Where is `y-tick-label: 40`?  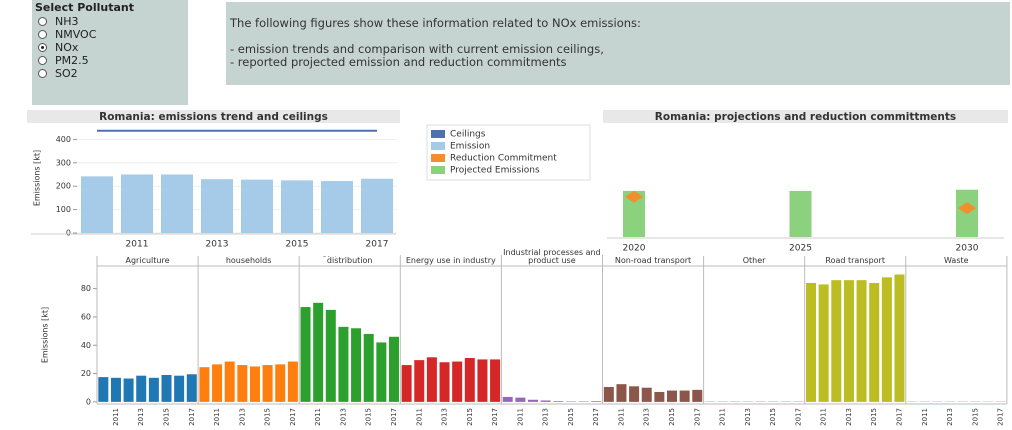 y-tick-label: 40 is located at coordinates (86, 345).